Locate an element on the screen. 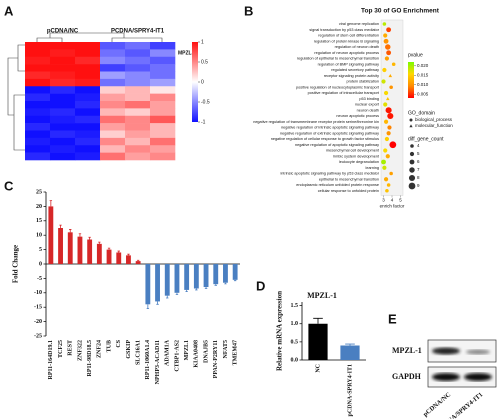  y-tick-label: 15 is located at coordinates (39, 221).